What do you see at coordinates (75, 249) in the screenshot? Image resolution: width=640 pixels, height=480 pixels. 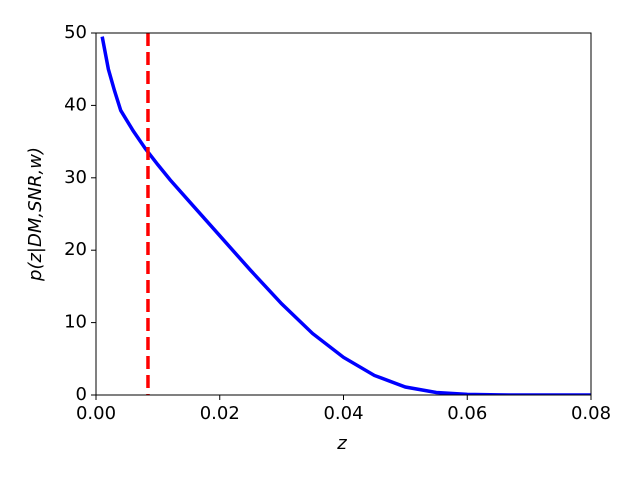 I see `y-tick-label: 20` at bounding box center [75, 249].